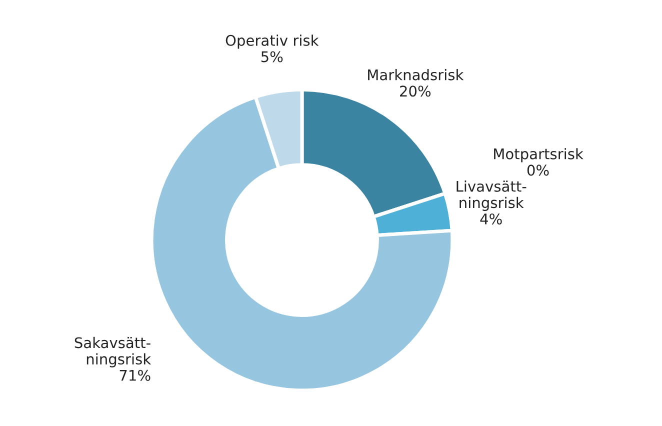 This screenshot has width=662, height=426. Describe the element at coordinates (272, 56) in the screenshot. I see `data-label: 5%` at that location.